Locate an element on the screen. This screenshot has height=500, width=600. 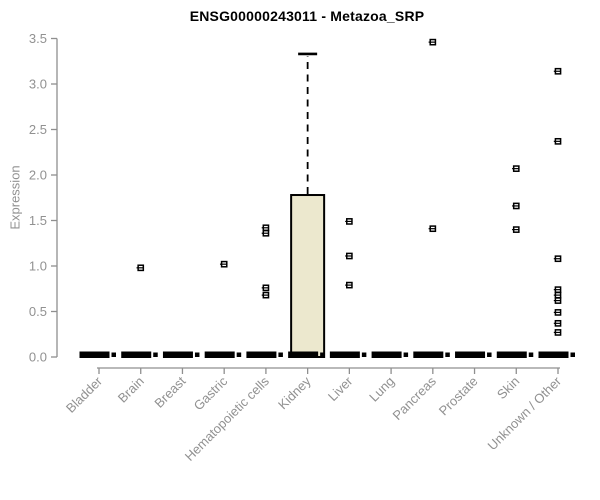
chart-title: ENSG00000243011 - Metazoa_SRP is located at coordinates (307, 16).